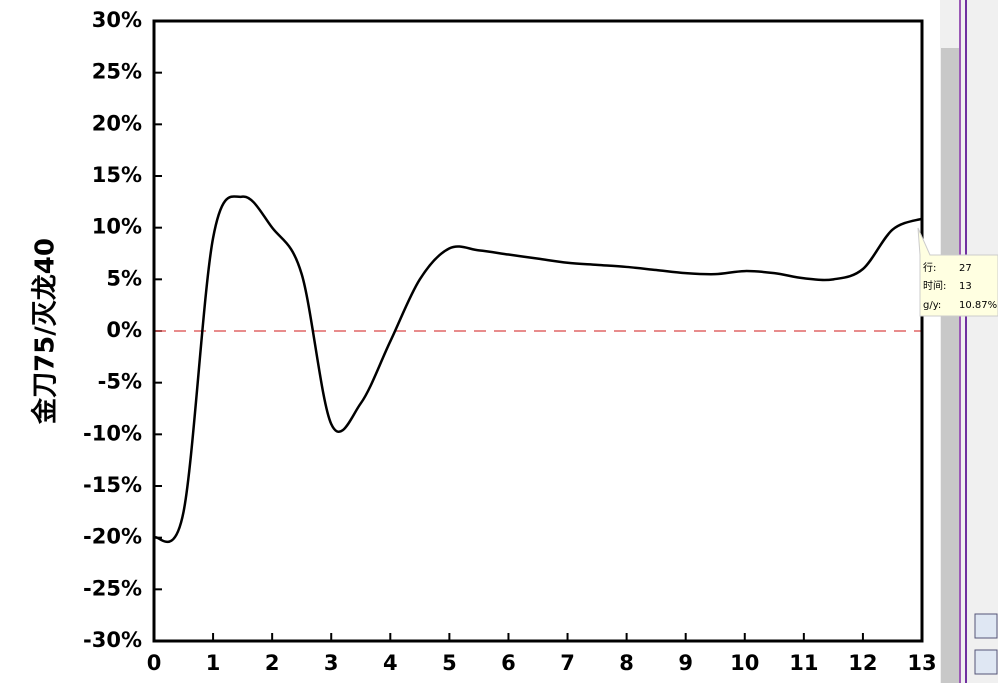 The width and height of the screenshot is (998, 683). Describe the element at coordinates (112, 485) in the screenshot. I see `y-tick-label: -15%` at that location.